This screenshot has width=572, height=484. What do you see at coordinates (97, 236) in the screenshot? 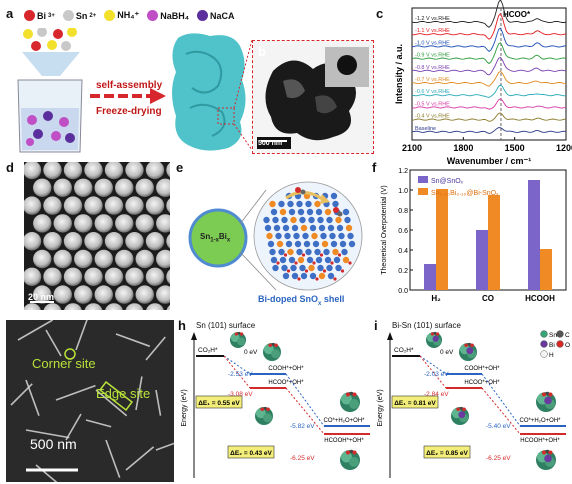
I see `panel-d-micrograph` at bounding box center [97, 236].